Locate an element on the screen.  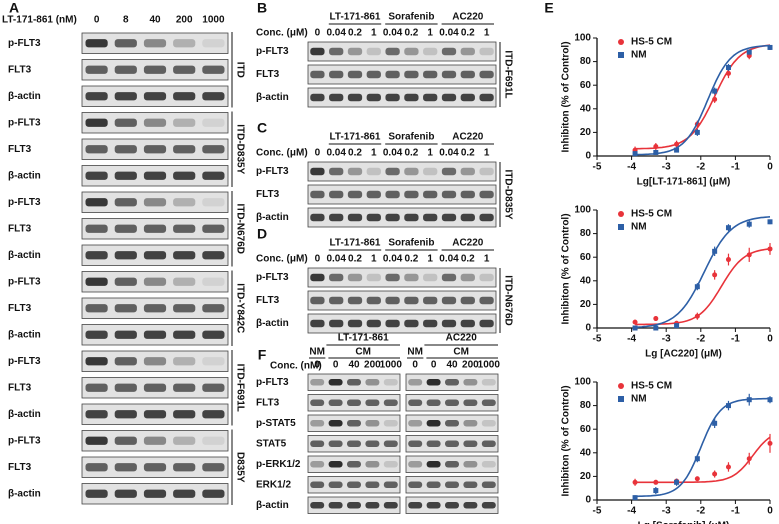
conc-label: 0 is located at coordinates (336, 365).